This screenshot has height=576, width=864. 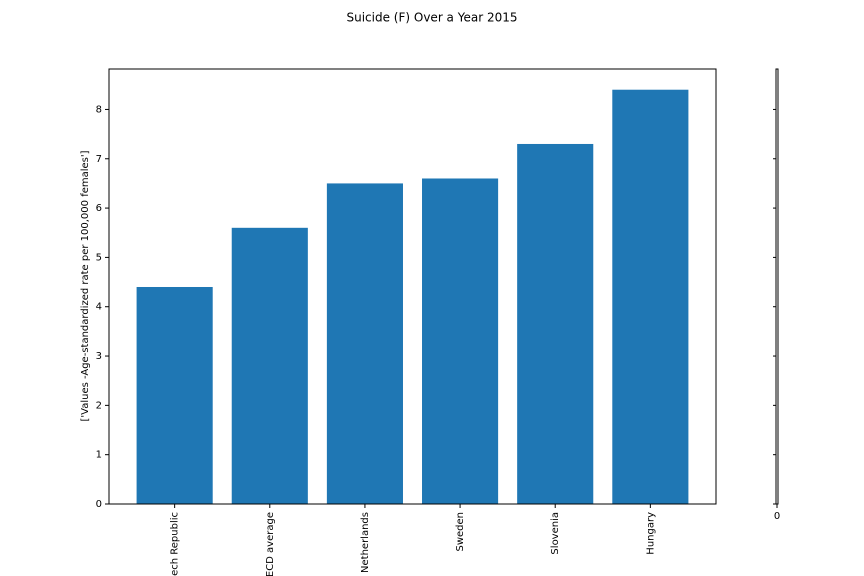 What do you see at coordinates (432, 18) in the screenshot?
I see `chart-title: Suicide (F) Over a Year 2015` at bounding box center [432, 18].